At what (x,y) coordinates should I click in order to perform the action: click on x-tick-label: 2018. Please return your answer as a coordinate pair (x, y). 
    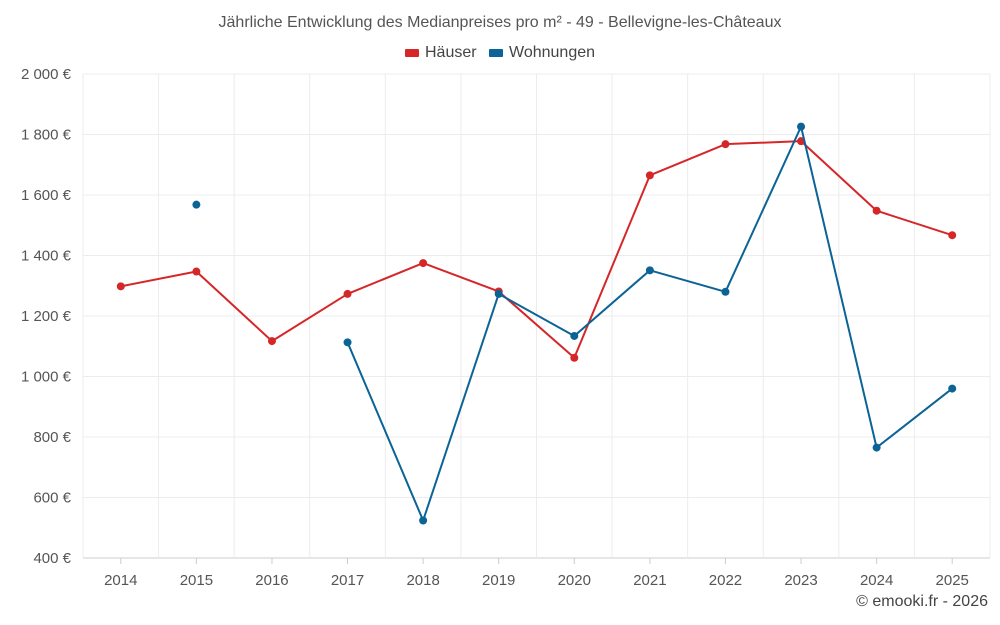
    Looking at the image, I should click on (422, 580).